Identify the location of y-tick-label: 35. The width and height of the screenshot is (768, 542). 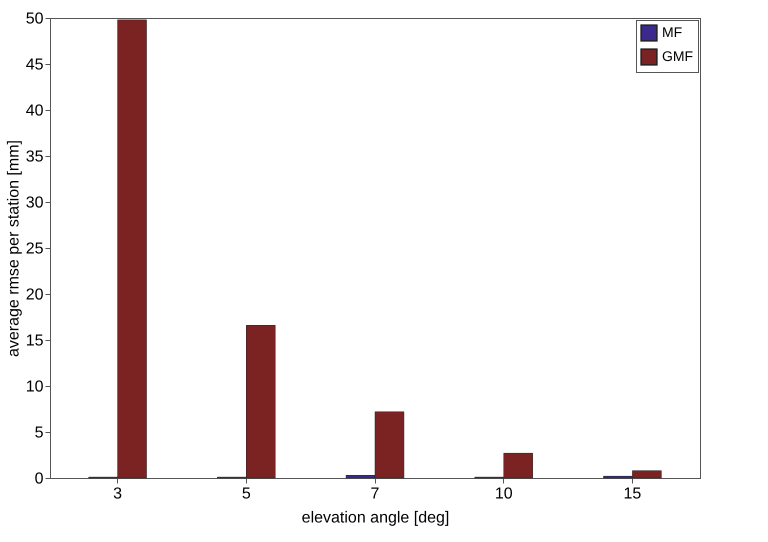
(35, 157).